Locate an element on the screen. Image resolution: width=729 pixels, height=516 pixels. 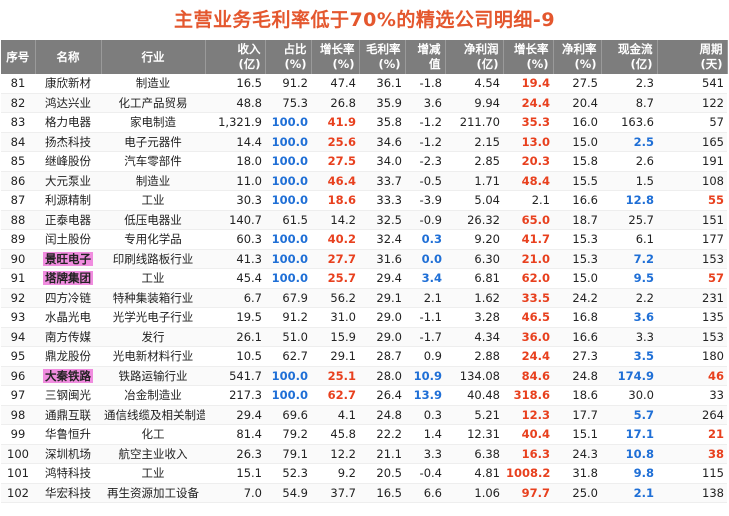
cell-no: 87 is located at coordinates (18, 200).